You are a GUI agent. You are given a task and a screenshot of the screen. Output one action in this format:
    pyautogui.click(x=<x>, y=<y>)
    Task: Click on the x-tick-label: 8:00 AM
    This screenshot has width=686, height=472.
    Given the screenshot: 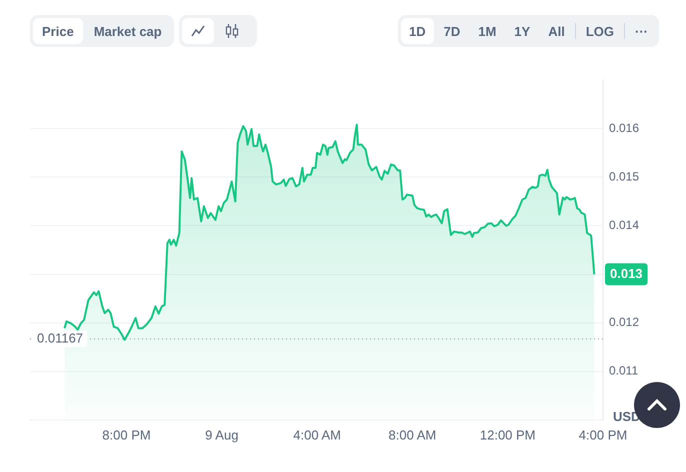 What is the action you would take?
    pyautogui.click(x=412, y=434)
    